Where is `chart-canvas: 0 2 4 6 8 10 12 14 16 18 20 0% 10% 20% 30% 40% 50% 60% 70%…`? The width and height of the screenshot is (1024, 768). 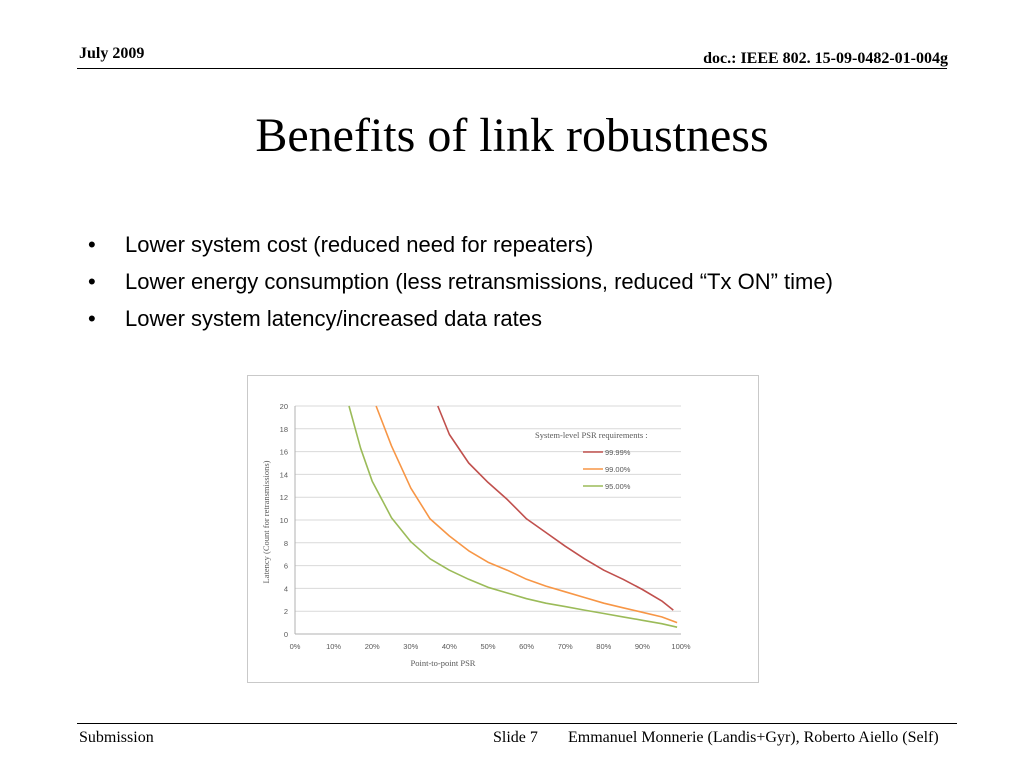 chart-canvas: 0 2 4 6 8 10 12 14 16 18 20 0% 10% 20% 30% 40% 50% 60% 70%… is located at coordinates (476, 535).